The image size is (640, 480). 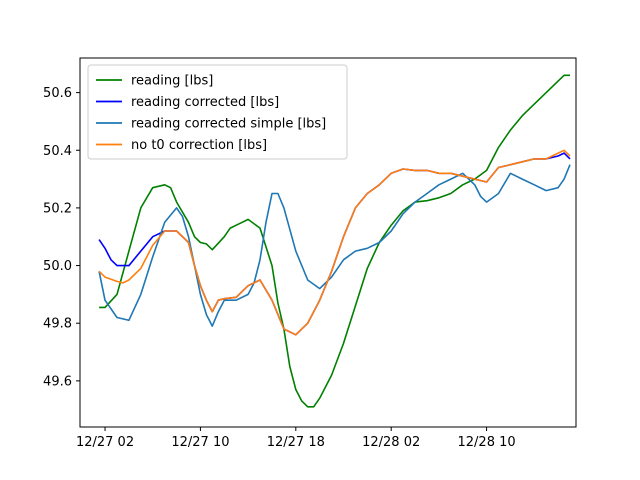 What do you see at coordinates (57, 208) in the screenshot?
I see `y-tick-label: 50.2` at bounding box center [57, 208].